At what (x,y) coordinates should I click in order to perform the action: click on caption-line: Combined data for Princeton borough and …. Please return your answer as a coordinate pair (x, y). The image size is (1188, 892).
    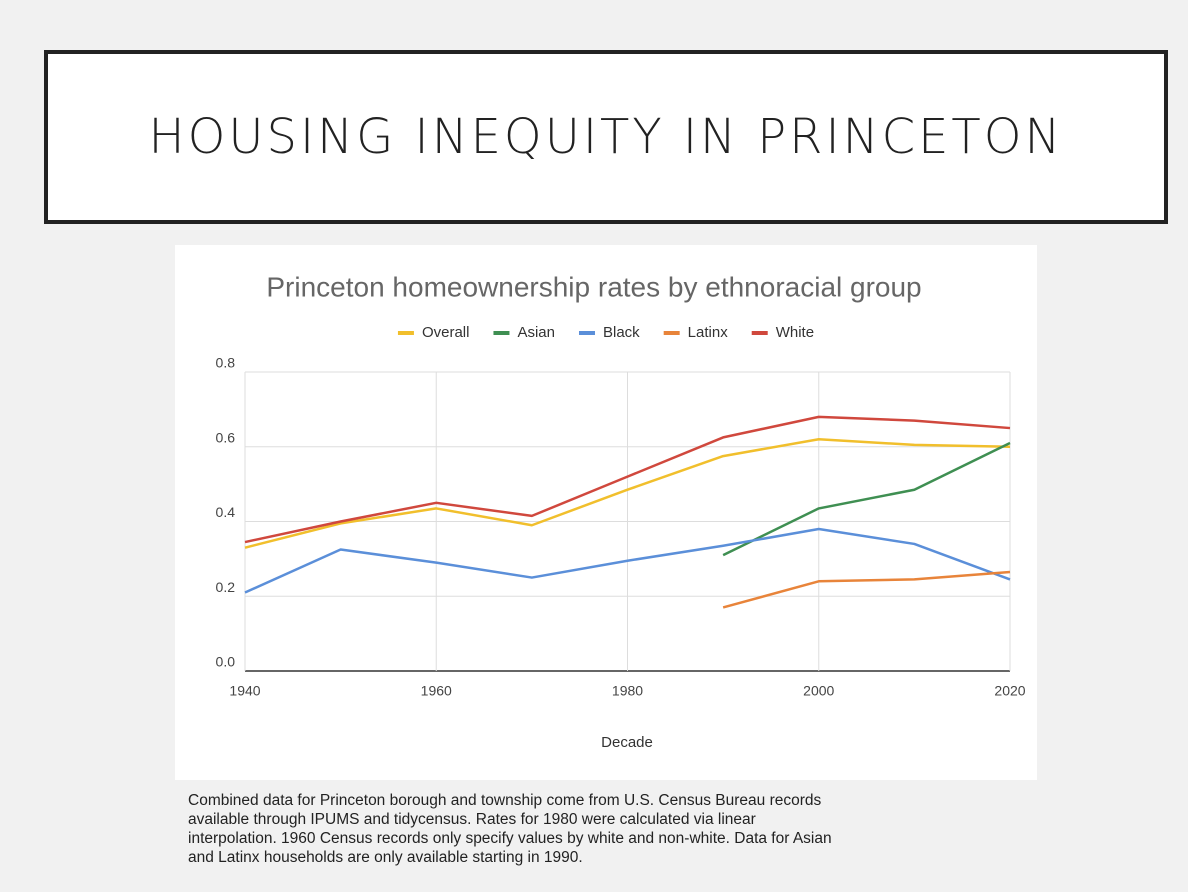
    Looking at the image, I should click on (505, 800).